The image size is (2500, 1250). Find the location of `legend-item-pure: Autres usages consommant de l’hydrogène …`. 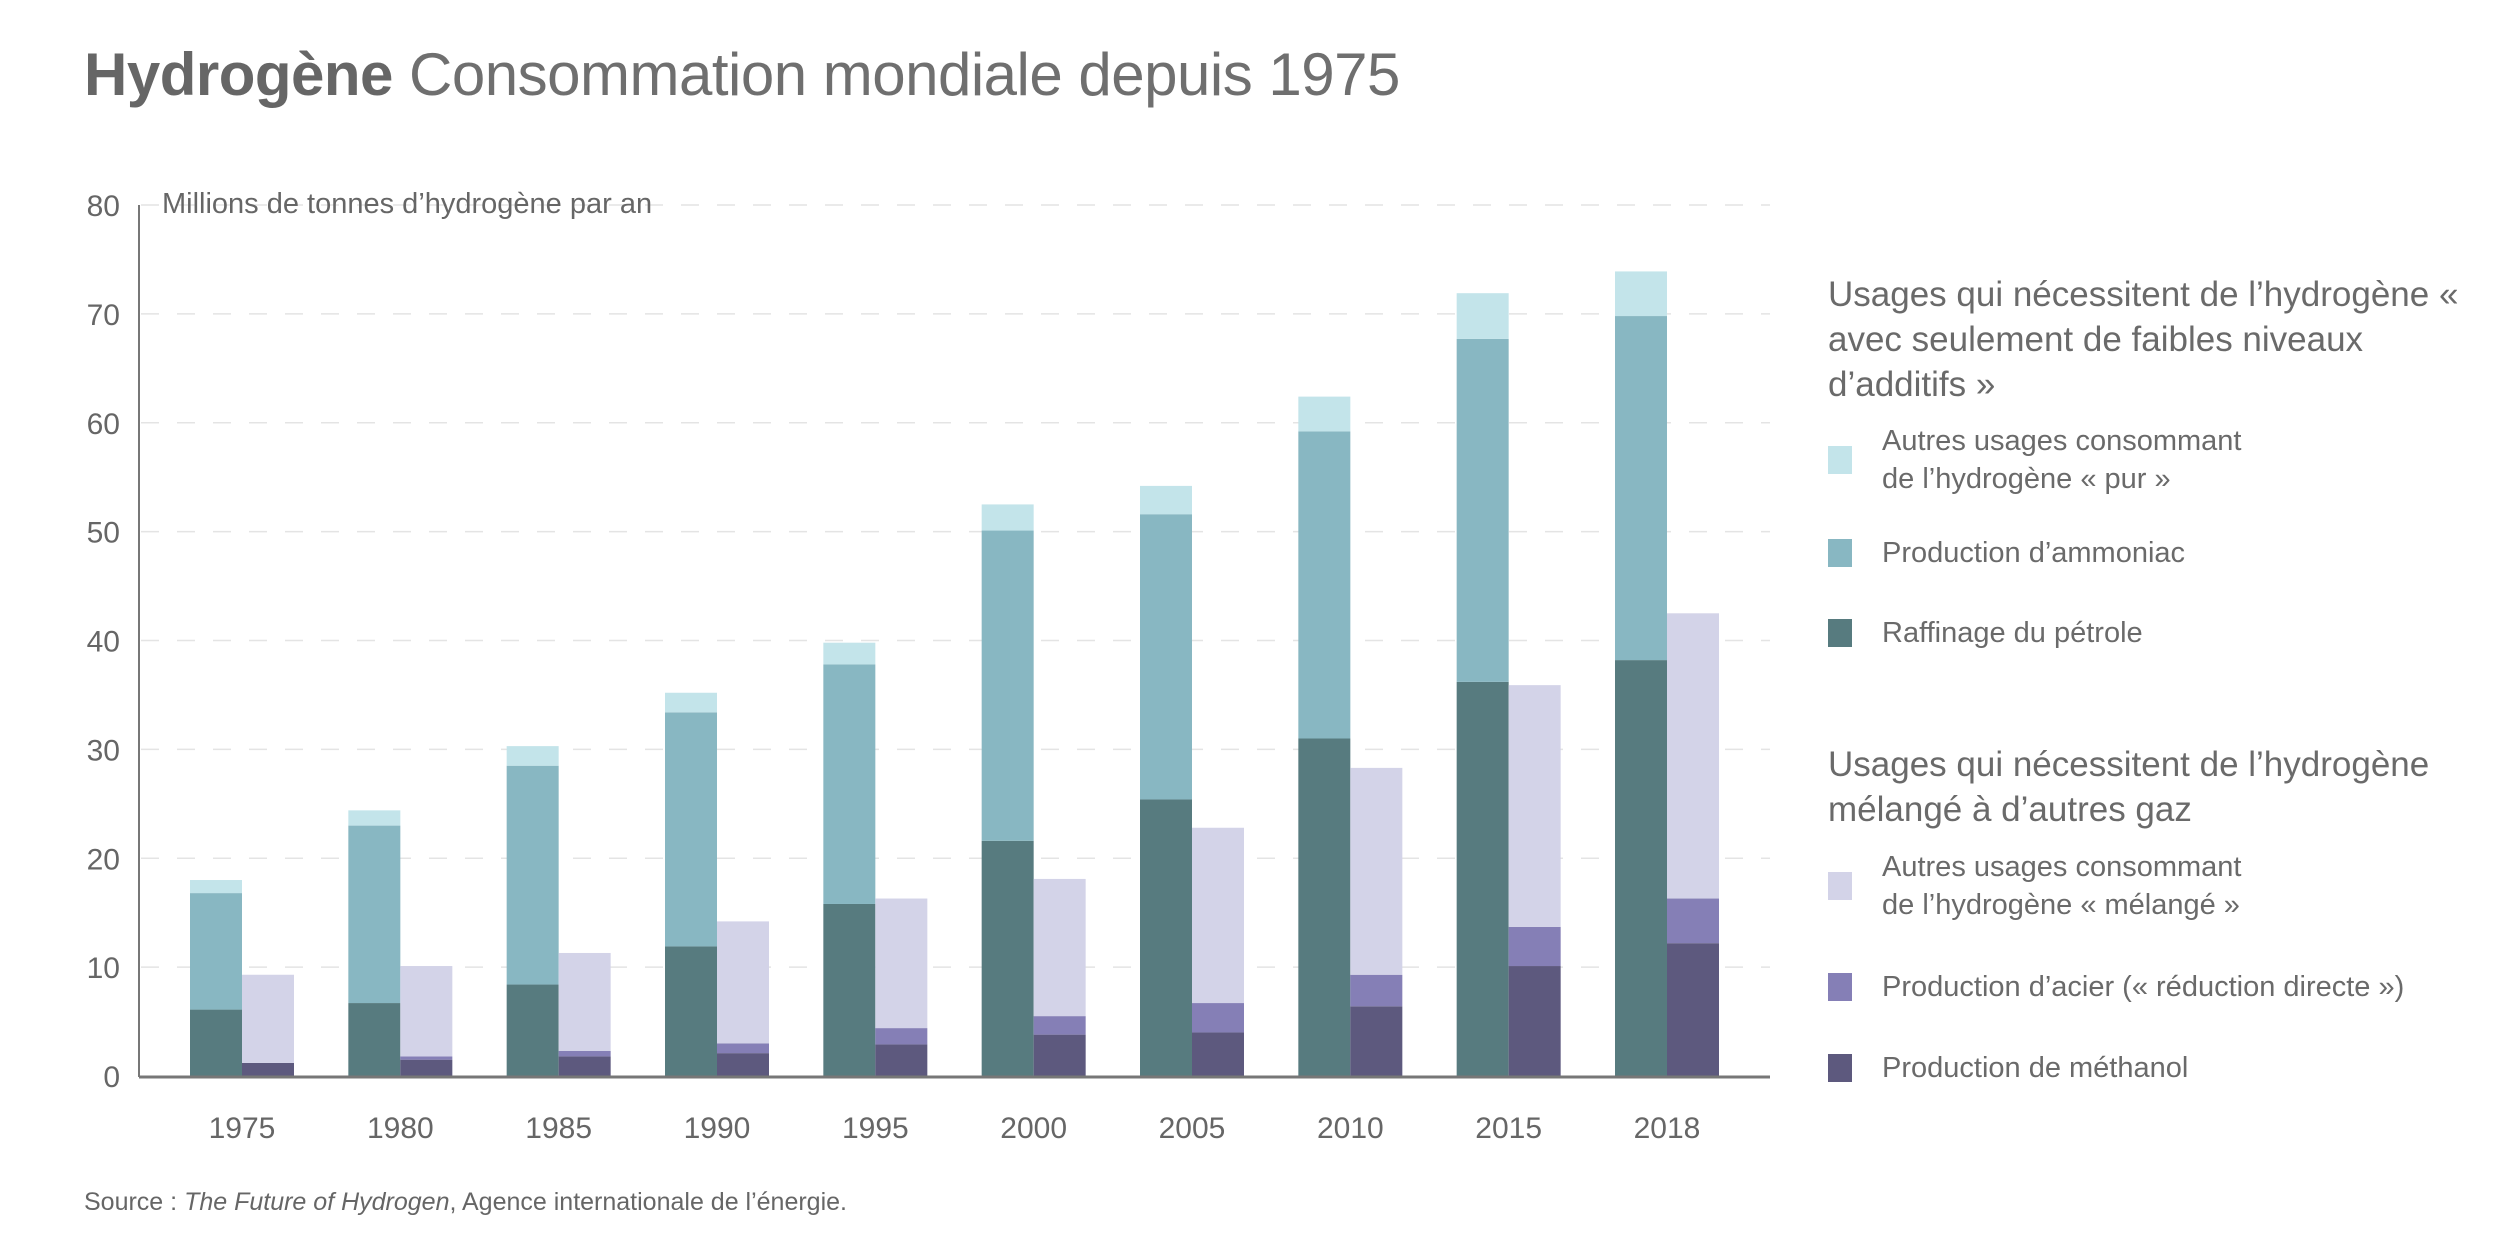

legend-item-pure: Autres usages consommant de l’hydrogène … is located at coordinates (2034, 460).